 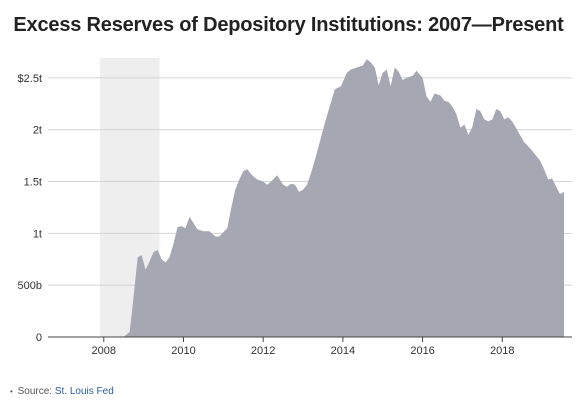 I want to click on source-prefix: Source:, so click(x=35, y=391).